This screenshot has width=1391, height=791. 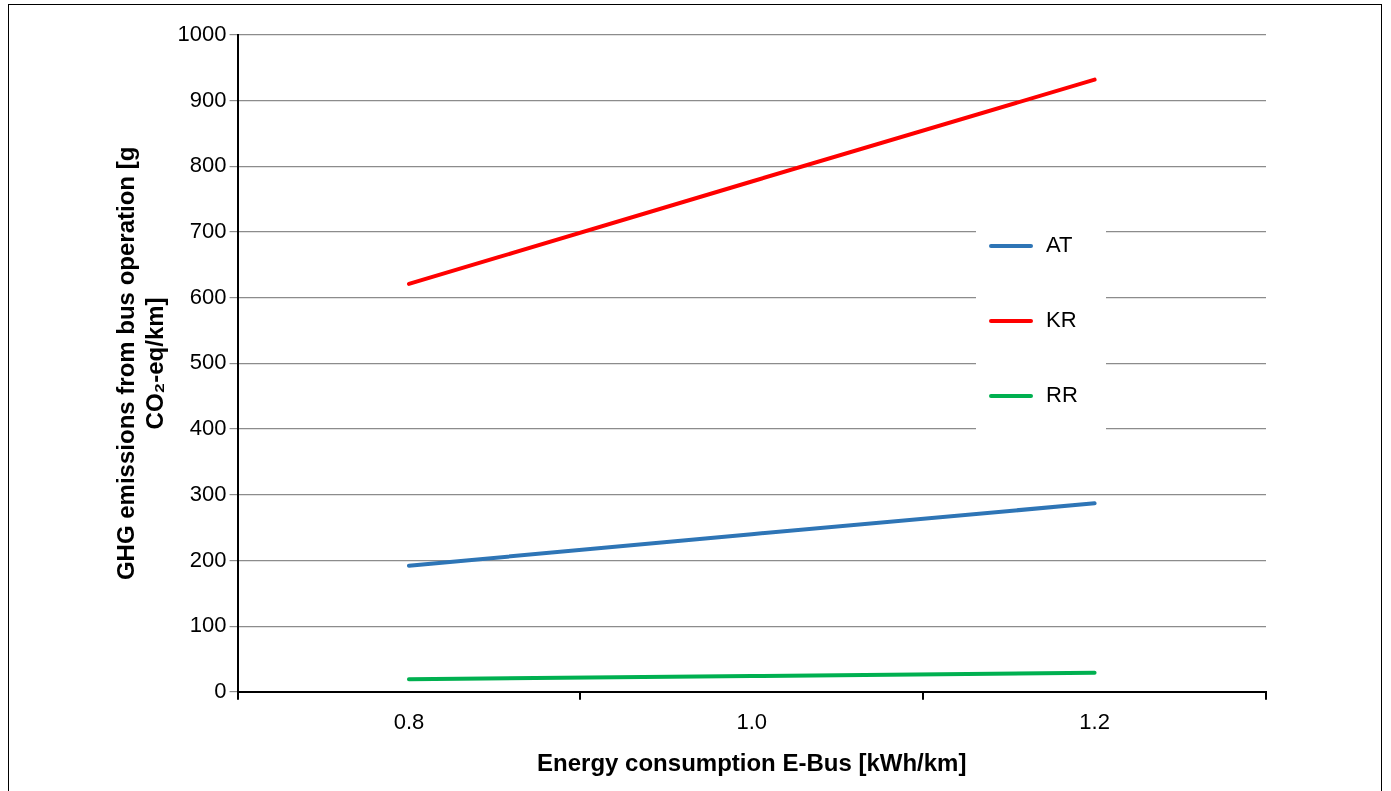 What do you see at coordinates (208, 625) in the screenshot?
I see `y-tick-label: 100` at bounding box center [208, 625].